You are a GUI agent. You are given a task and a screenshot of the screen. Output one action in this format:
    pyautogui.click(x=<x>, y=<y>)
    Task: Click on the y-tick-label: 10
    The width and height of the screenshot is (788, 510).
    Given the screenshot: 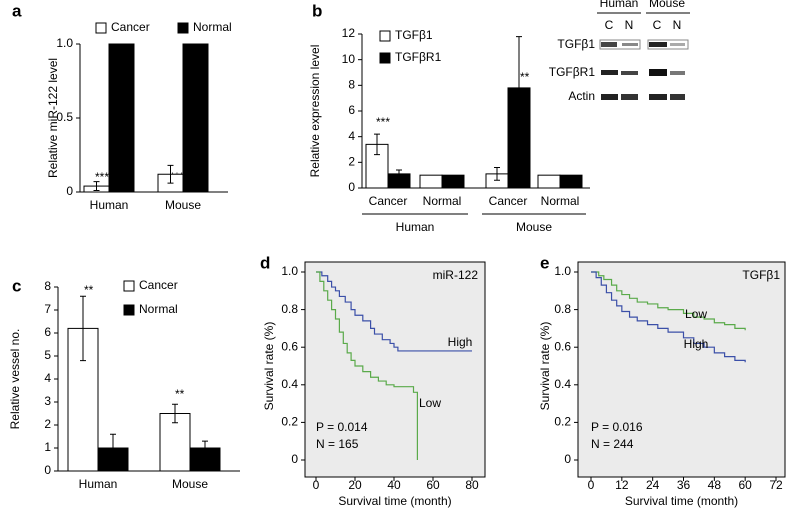 What is the action you would take?
    pyautogui.click(x=349, y=59)
    